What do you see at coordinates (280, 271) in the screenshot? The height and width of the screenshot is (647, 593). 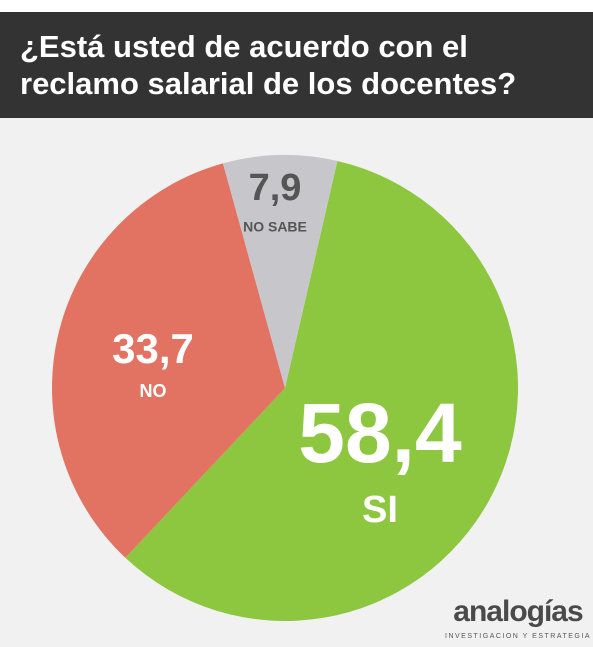 I see `pie-slice` at bounding box center [280, 271].